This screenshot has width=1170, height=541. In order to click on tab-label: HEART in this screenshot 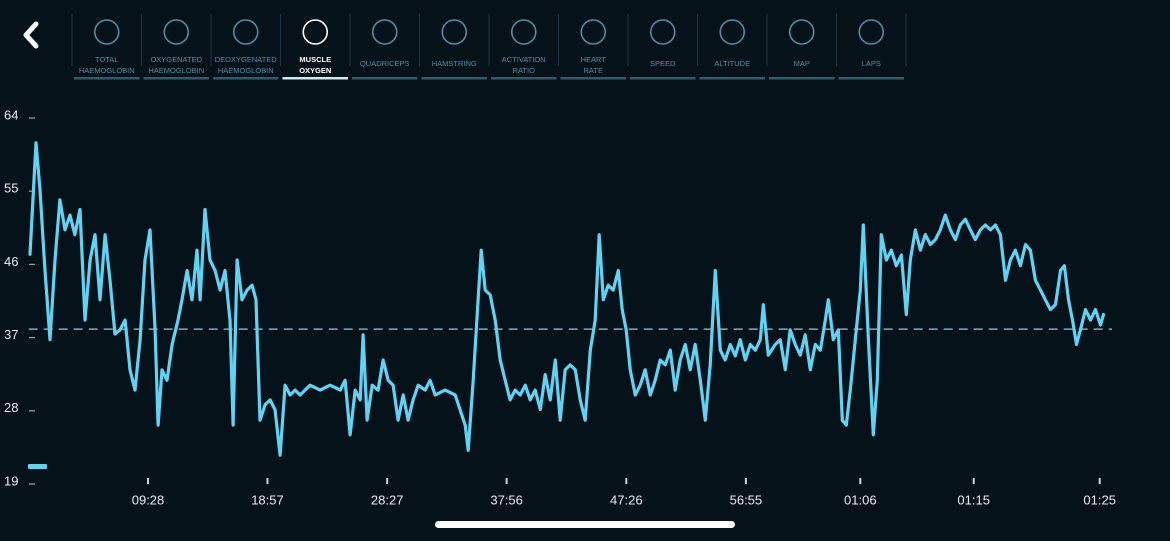, I will do `click(594, 59)`.